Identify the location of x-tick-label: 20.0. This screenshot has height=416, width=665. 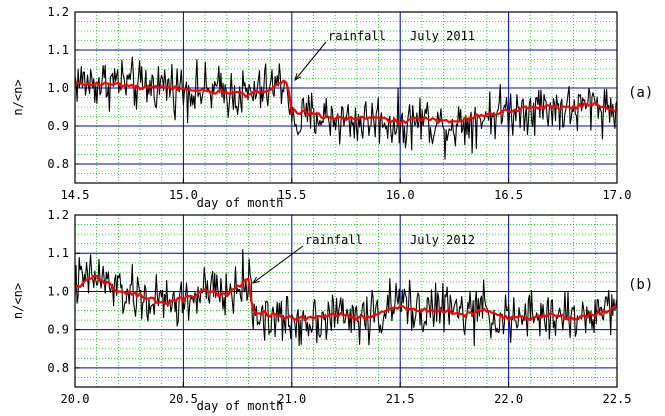
(75, 399).